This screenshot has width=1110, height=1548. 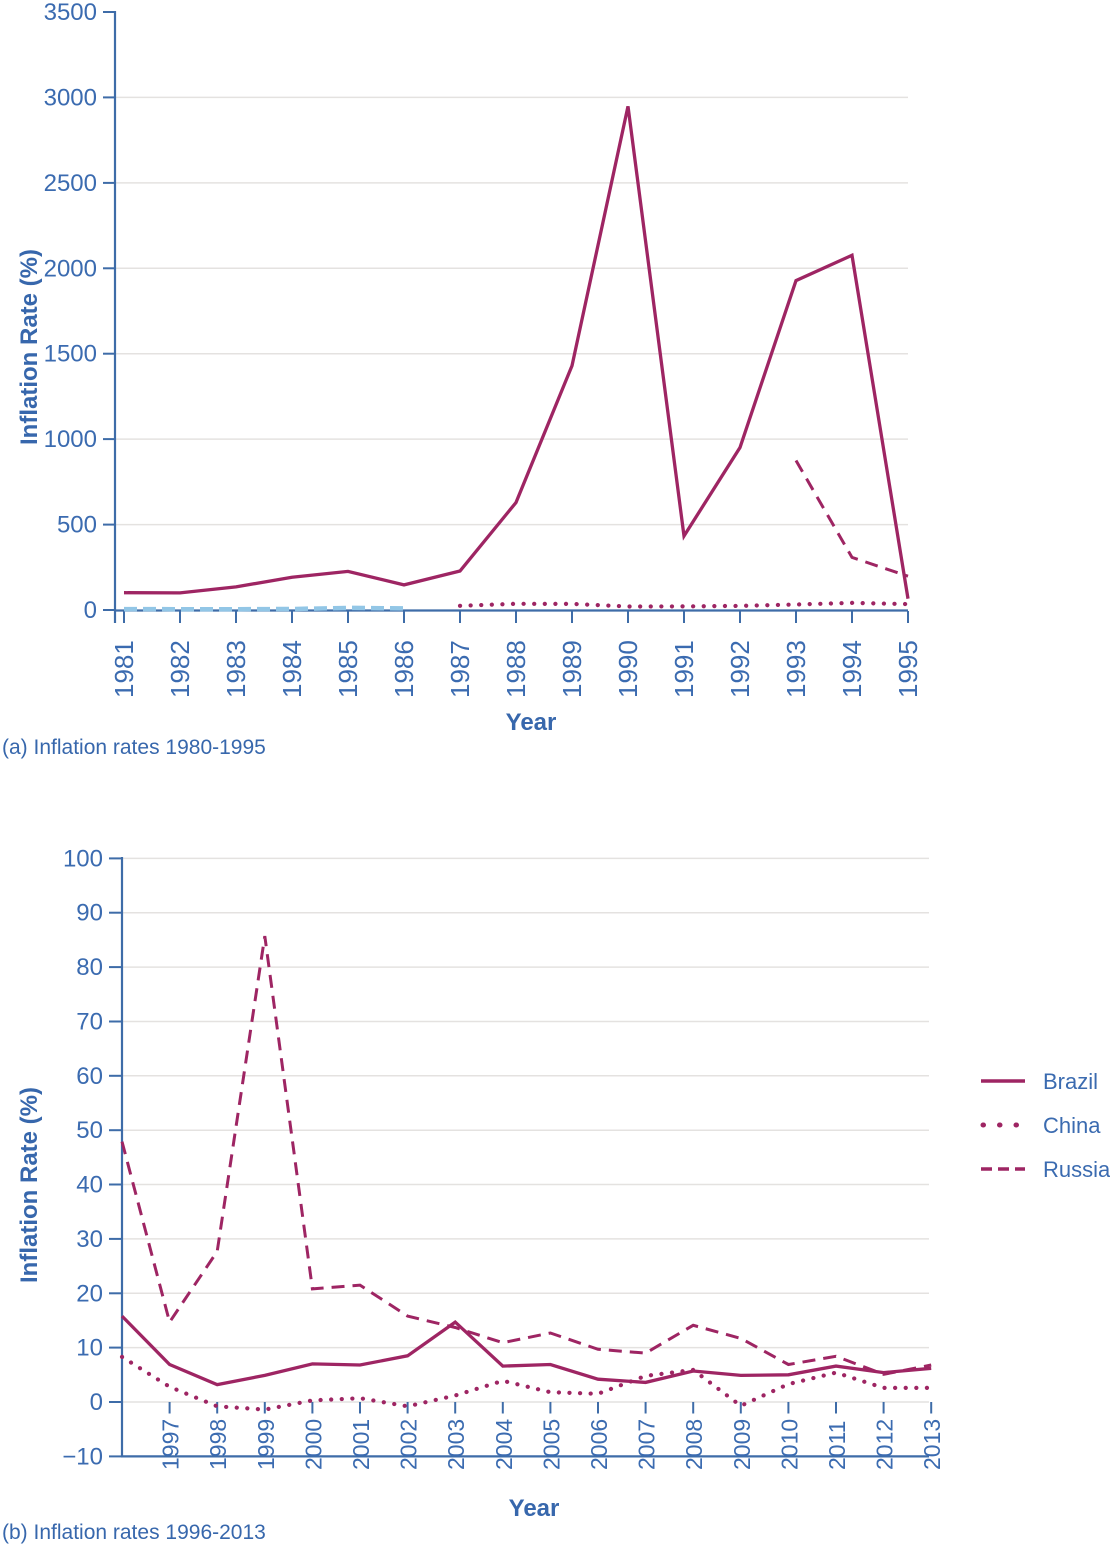 What do you see at coordinates (89, 1293) in the screenshot?
I see `y-axis-tick-label: 20` at bounding box center [89, 1293].